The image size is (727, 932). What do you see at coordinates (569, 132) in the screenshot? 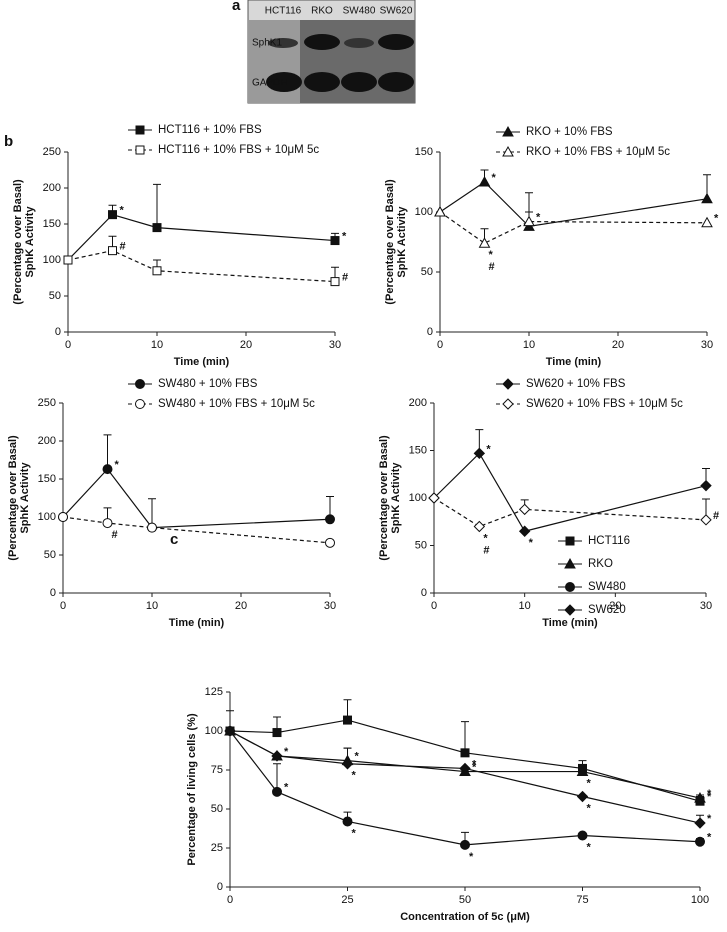
I see `legend-label: RKO + 10% FBS` at bounding box center [569, 132].